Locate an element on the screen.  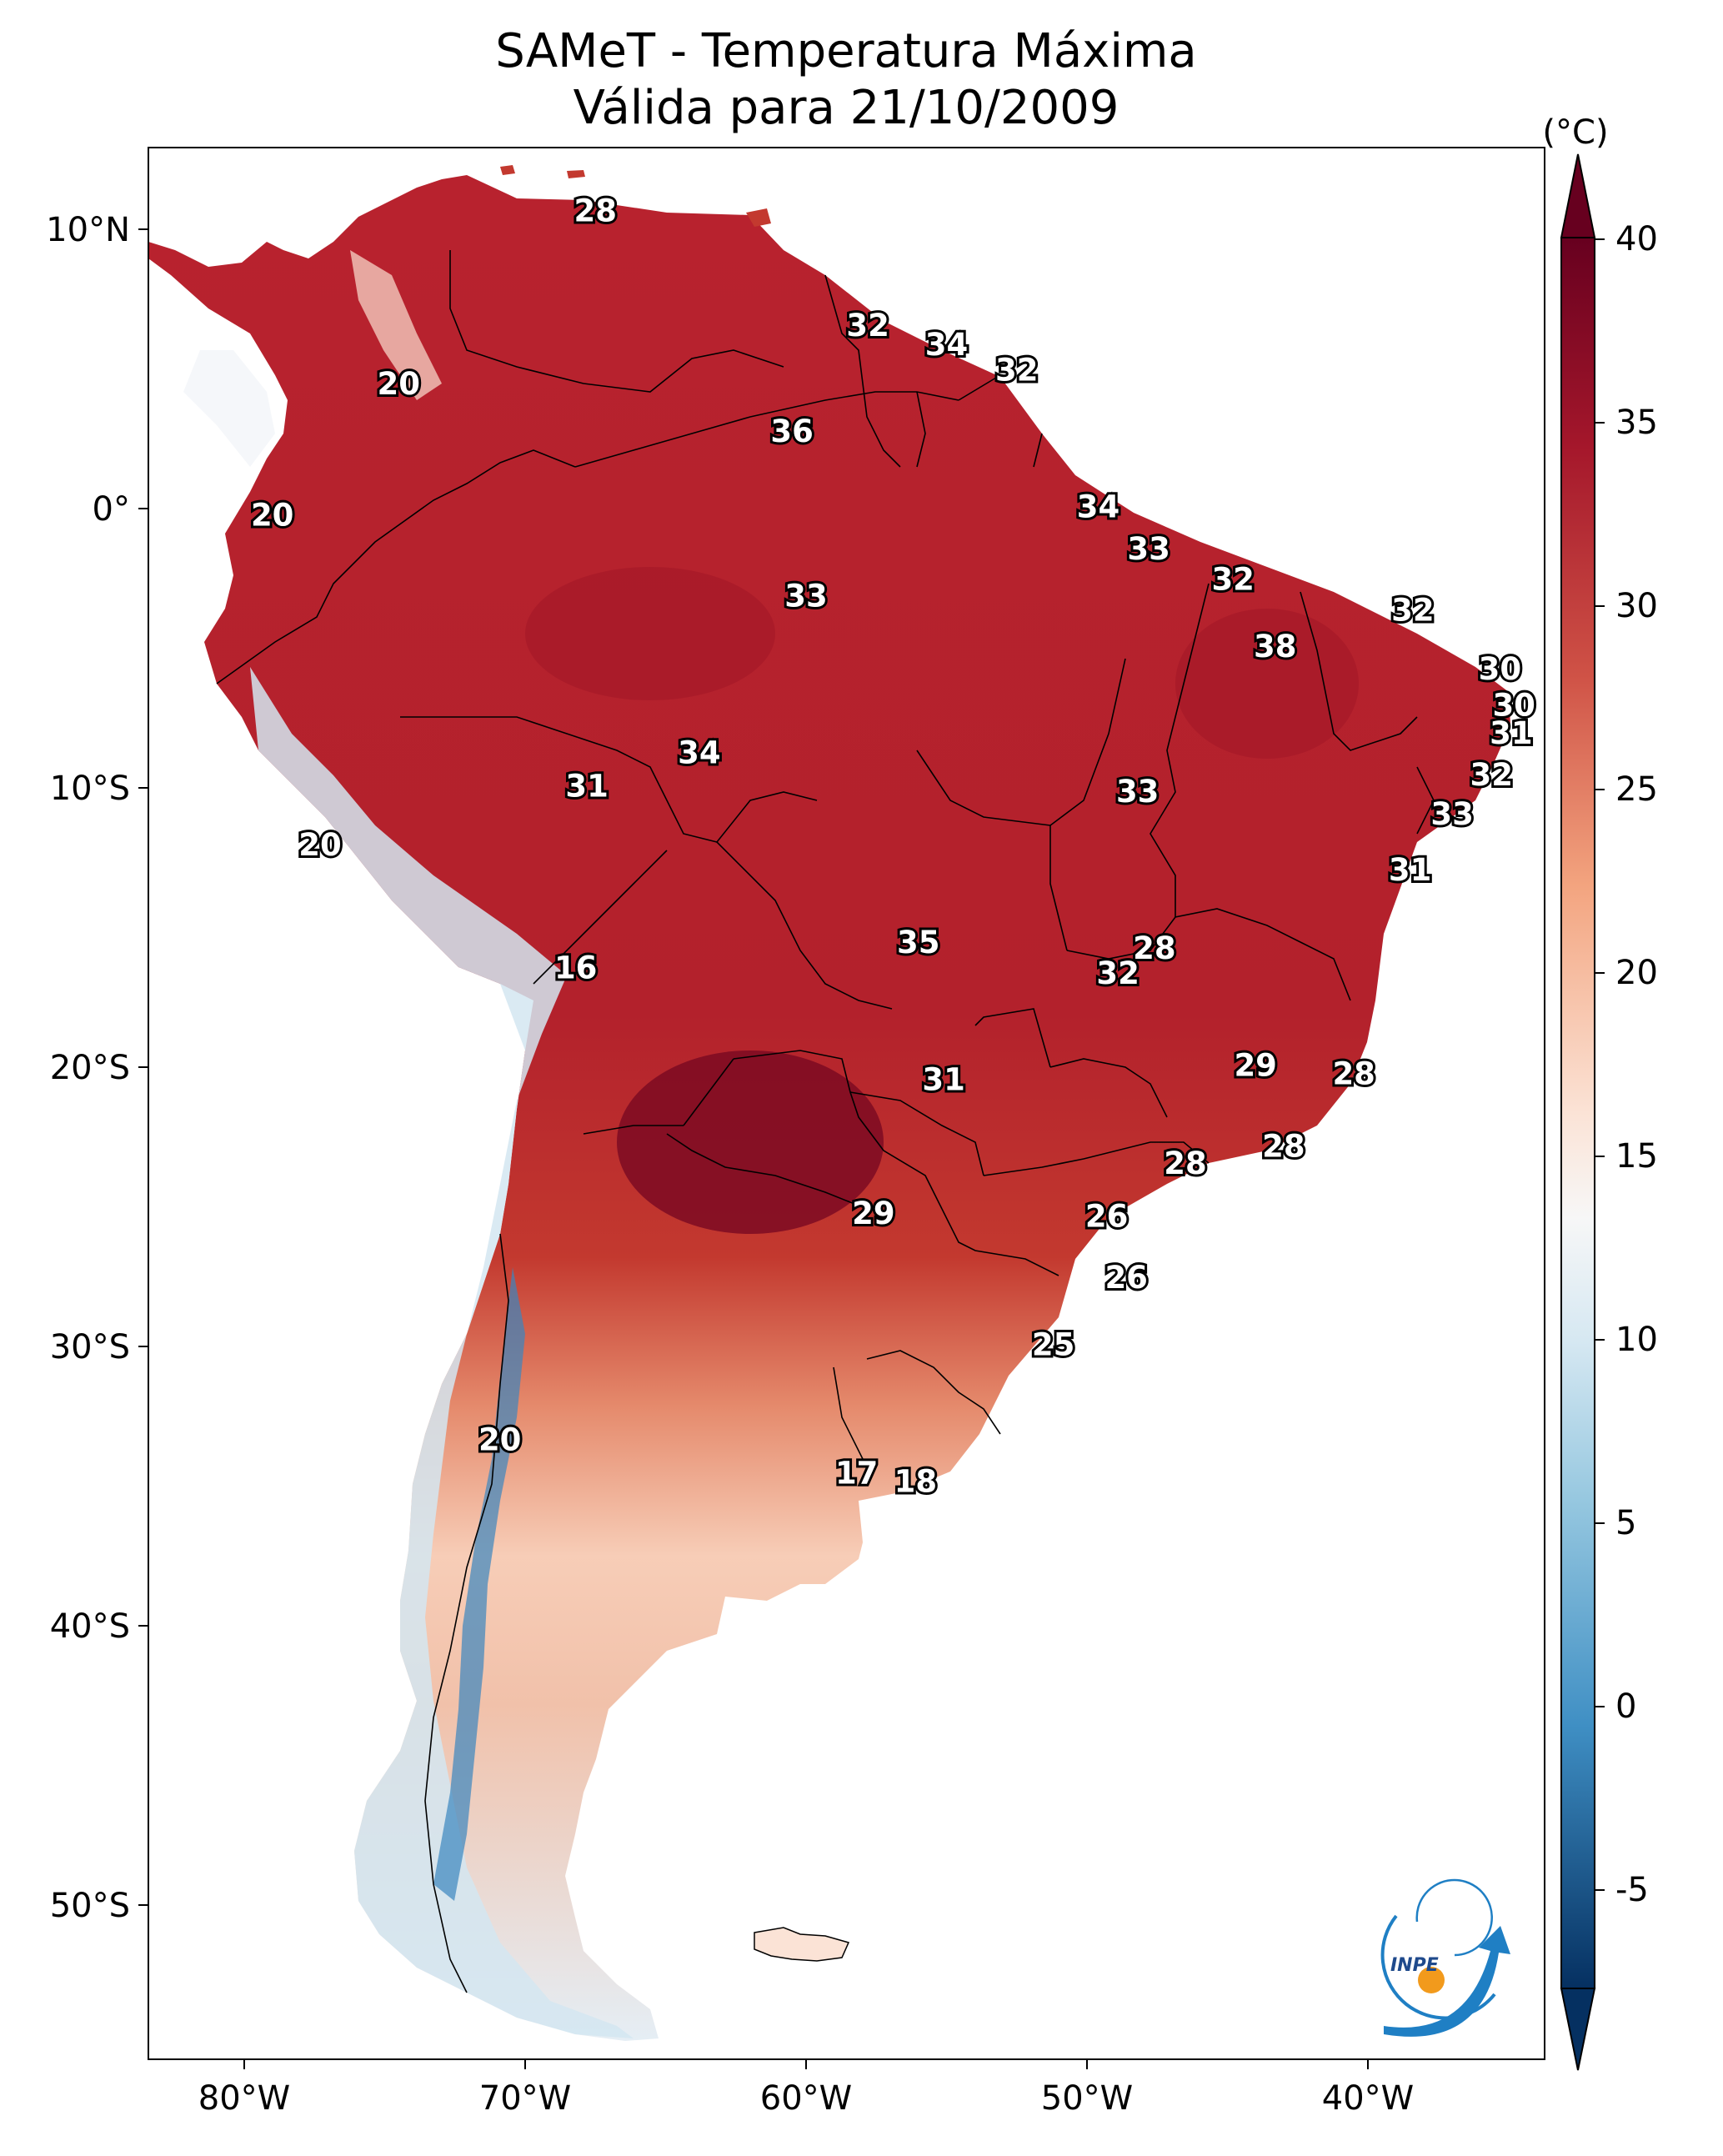
station-temp-label: 38 is located at coordinates (1275, 646).